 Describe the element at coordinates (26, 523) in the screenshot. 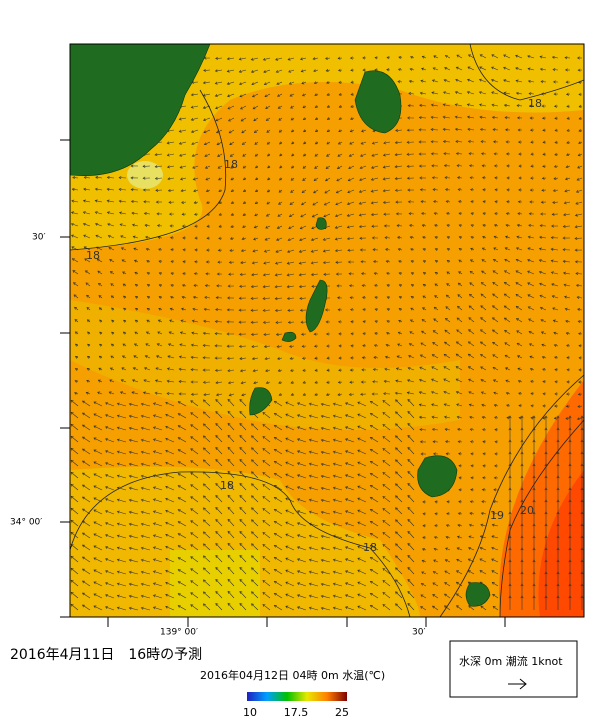

I see `lat-label: 34° 00′` at that location.